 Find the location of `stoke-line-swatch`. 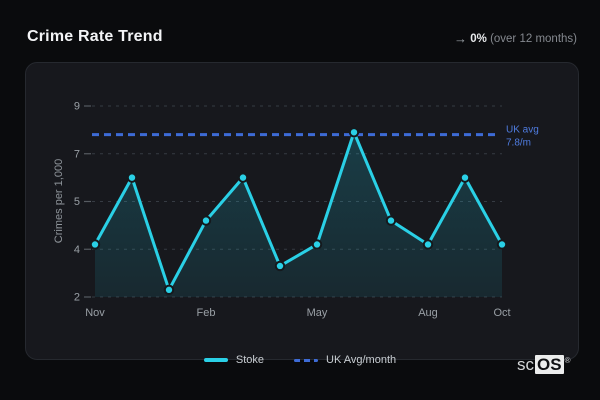

stoke-line-swatch is located at coordinates (215, 360).